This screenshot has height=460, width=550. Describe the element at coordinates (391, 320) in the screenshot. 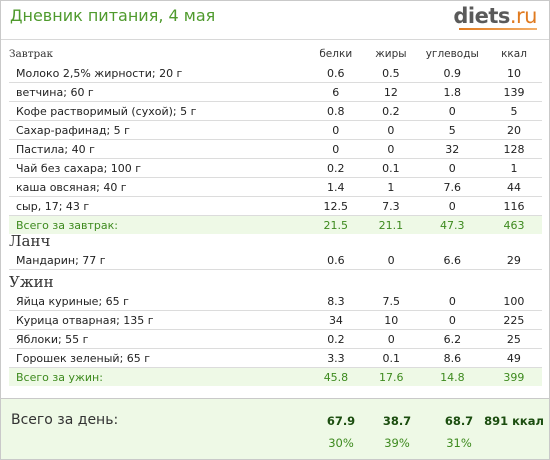

I see `food-fat: 10` at that location.